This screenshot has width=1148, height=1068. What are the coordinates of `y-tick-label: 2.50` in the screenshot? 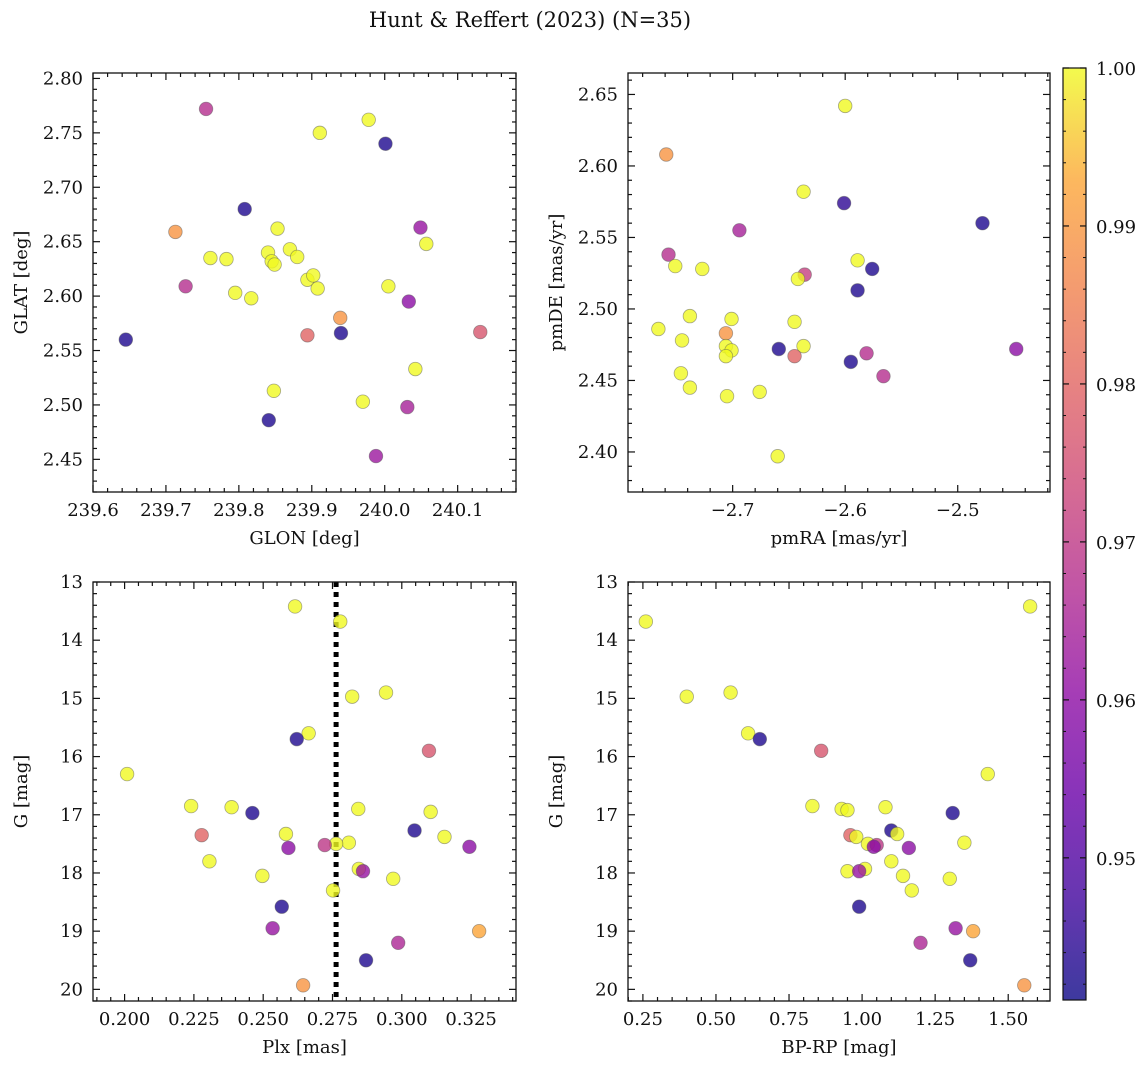 It's located at (63, 405).